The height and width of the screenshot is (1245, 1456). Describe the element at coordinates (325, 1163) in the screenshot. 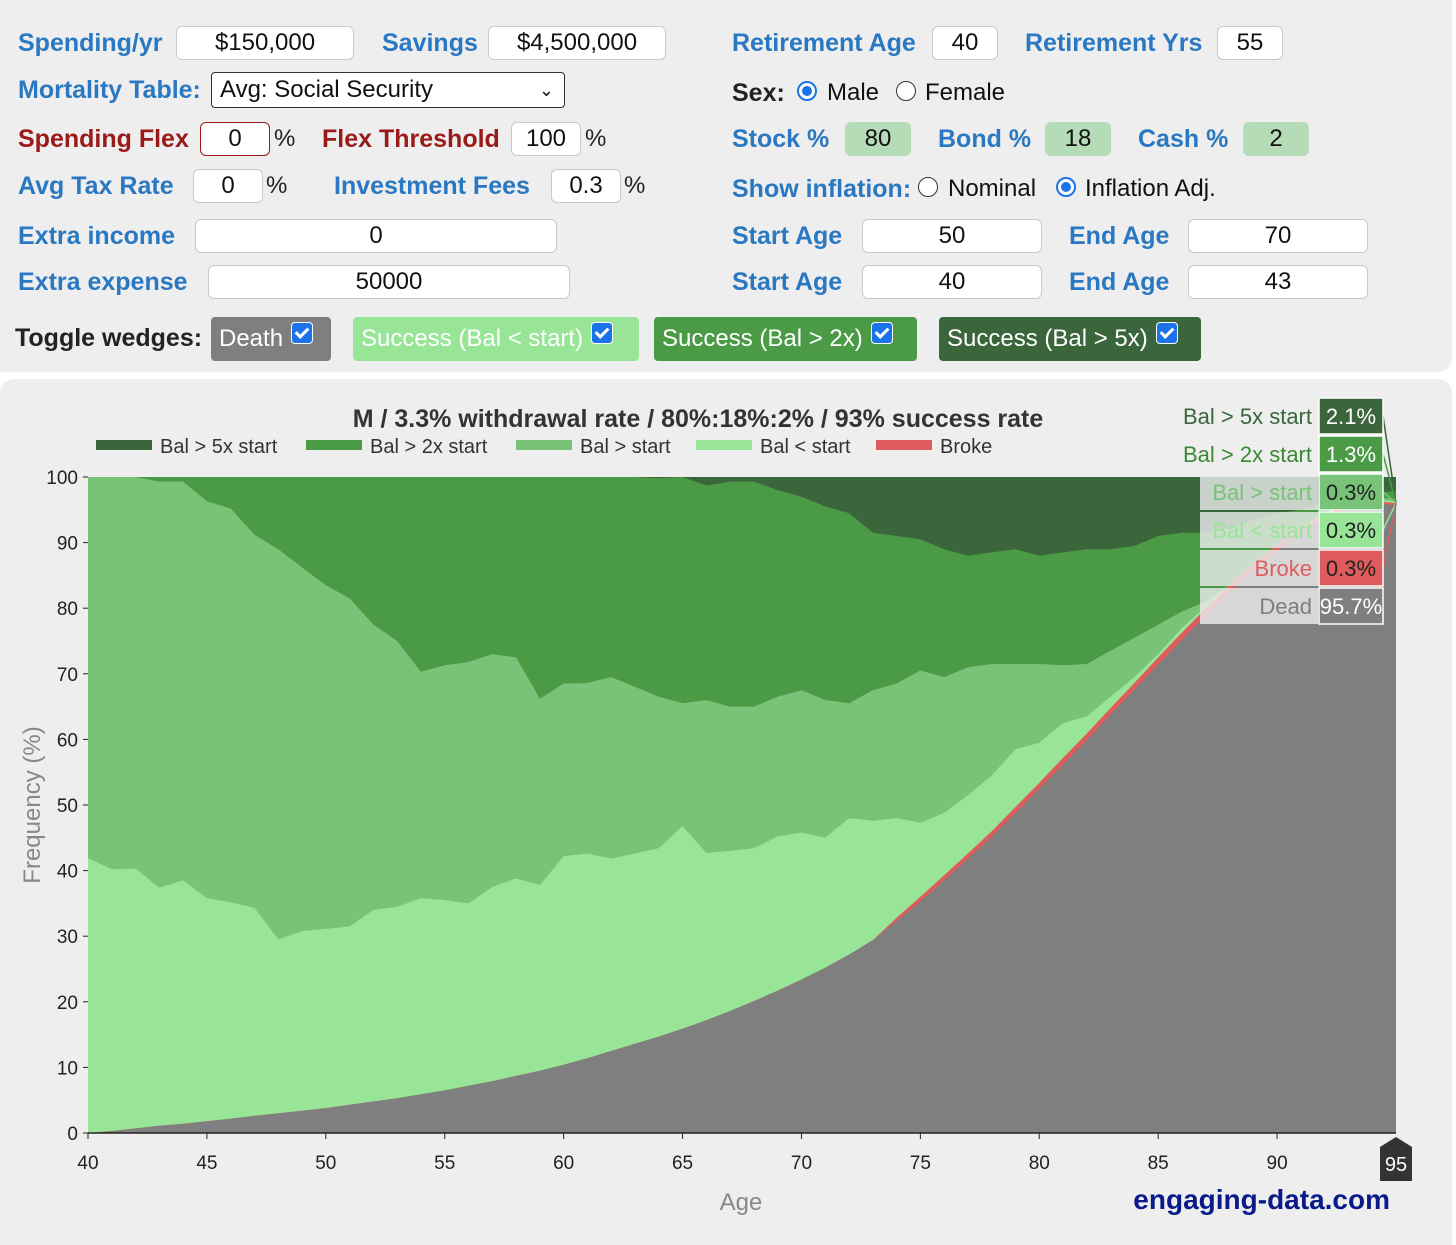

I see `x-tick-label: 50` at that location.